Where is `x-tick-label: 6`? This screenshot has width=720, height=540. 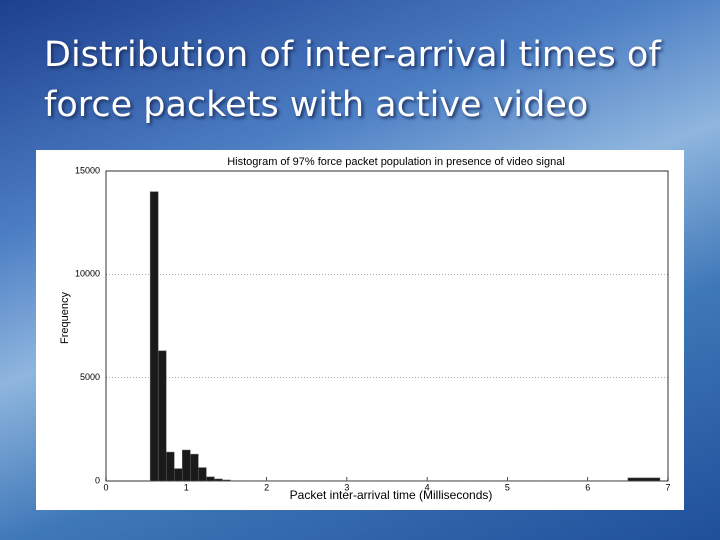 x-tick-label: 6 is located at coordinates (587, 487).